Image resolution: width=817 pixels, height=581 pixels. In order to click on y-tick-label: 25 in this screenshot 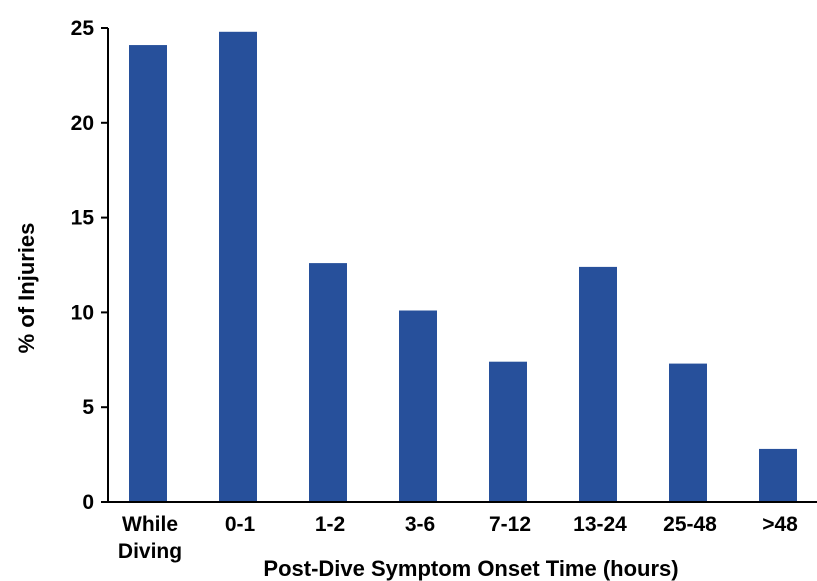, I will do `click(83, 28)`.